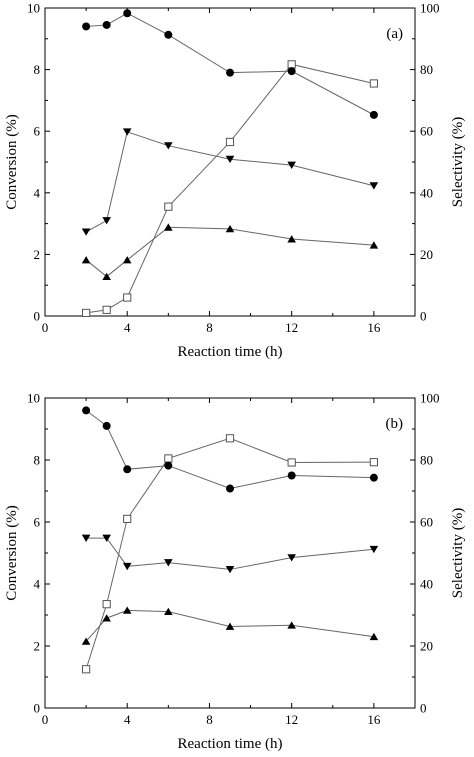 This screenshot has width=474, height=757. I want to click on x-axis-label: Reaction time (h), so click(230, 744).